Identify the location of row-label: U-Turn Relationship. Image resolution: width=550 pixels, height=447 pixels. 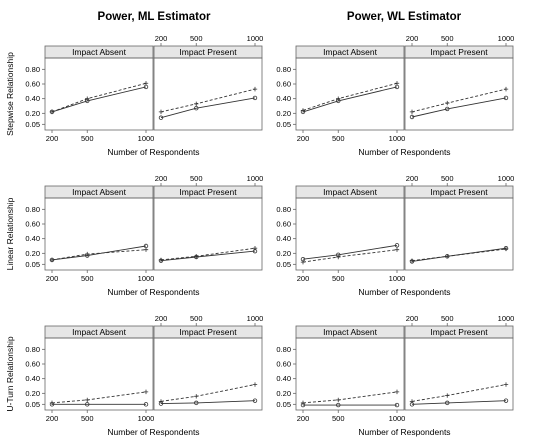
(10, 374).